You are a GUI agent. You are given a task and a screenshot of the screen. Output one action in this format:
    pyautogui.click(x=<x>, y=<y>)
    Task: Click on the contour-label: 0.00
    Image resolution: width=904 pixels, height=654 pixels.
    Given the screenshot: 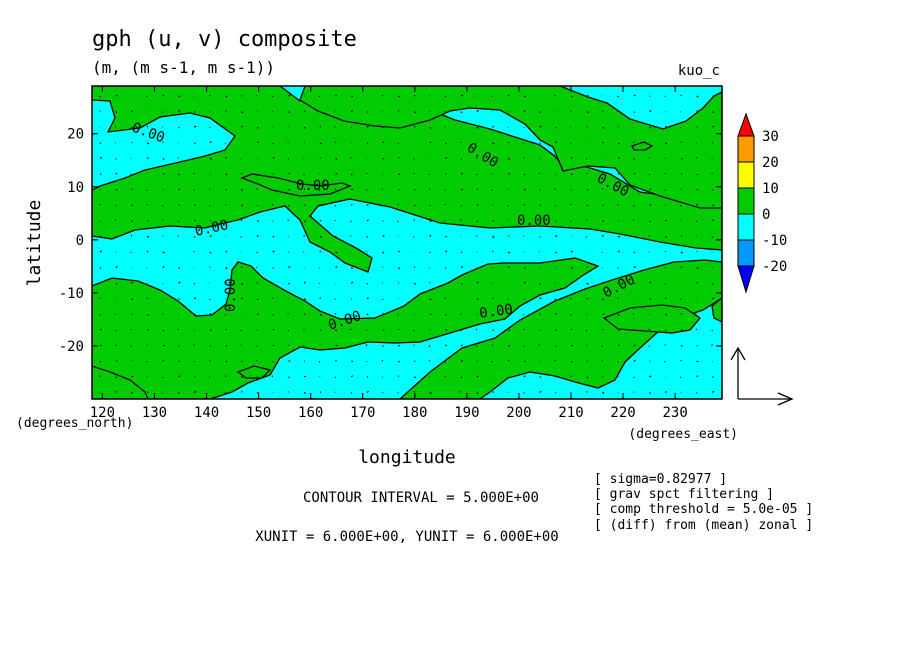 What is the action you would take?
    pyautogui.click(x=534, y=221)
    